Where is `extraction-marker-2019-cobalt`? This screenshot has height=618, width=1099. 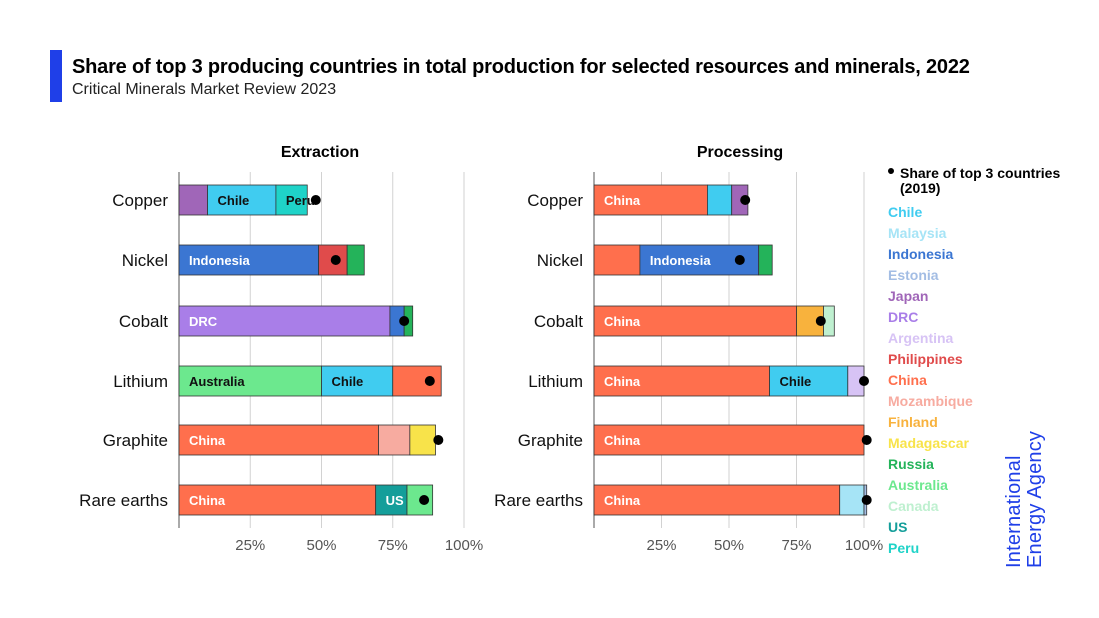 extraction-marker-2019-cobalt is located at coordinates (404, 321).